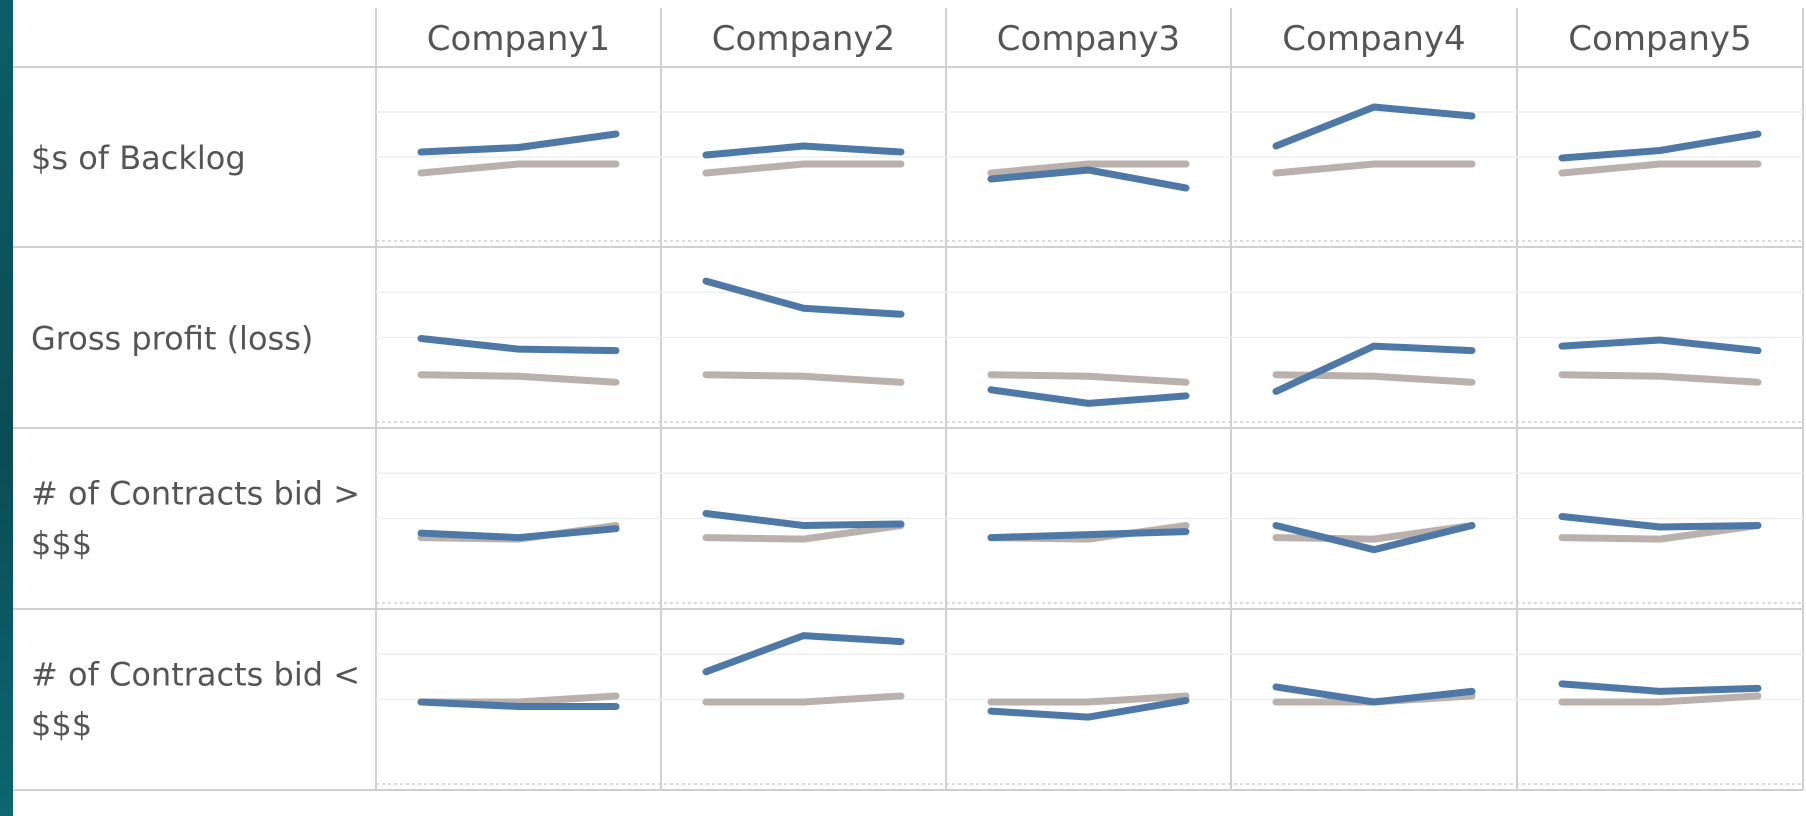  I want to click on column-header-company2: Company2, so click(803, 39).